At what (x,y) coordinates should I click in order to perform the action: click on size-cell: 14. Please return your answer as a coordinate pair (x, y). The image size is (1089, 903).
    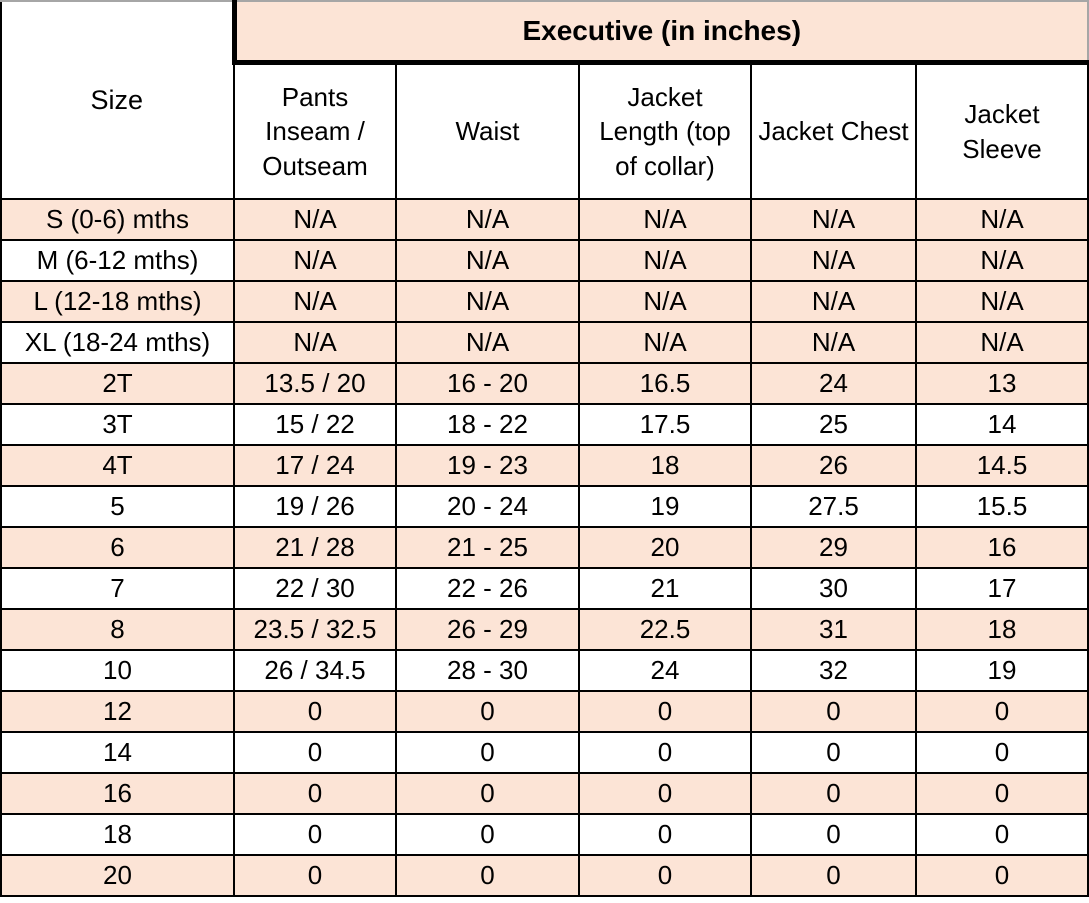
    Looking at the image, I should click on (117, 752).